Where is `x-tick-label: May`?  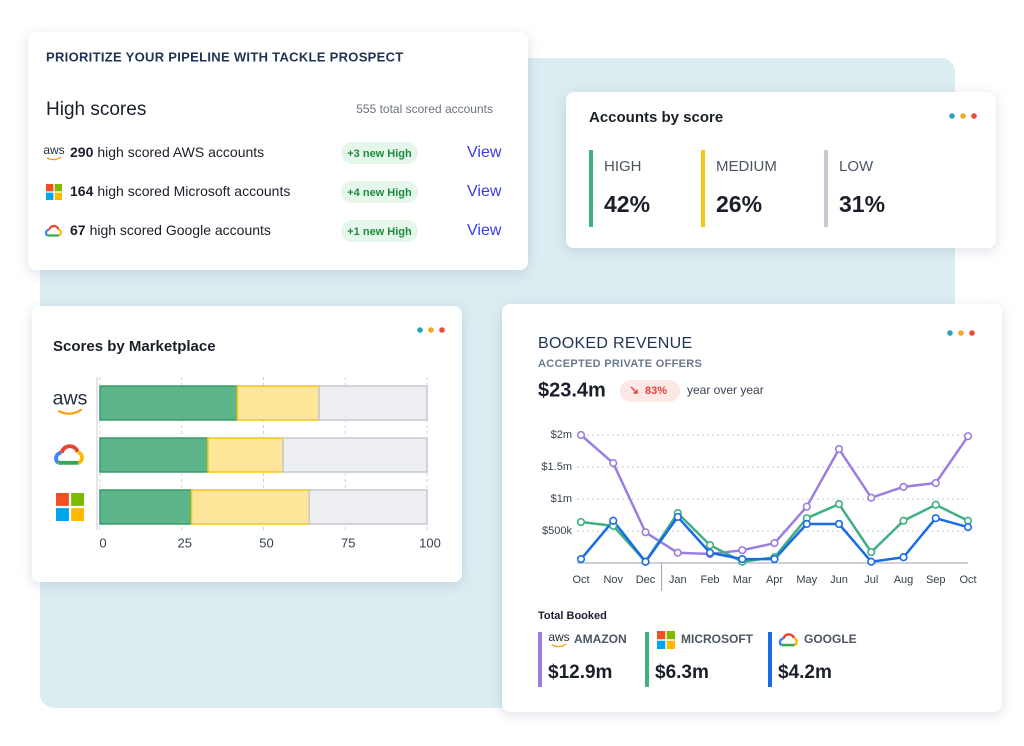
x-tick-label: May is located at coordinates (806, 580).